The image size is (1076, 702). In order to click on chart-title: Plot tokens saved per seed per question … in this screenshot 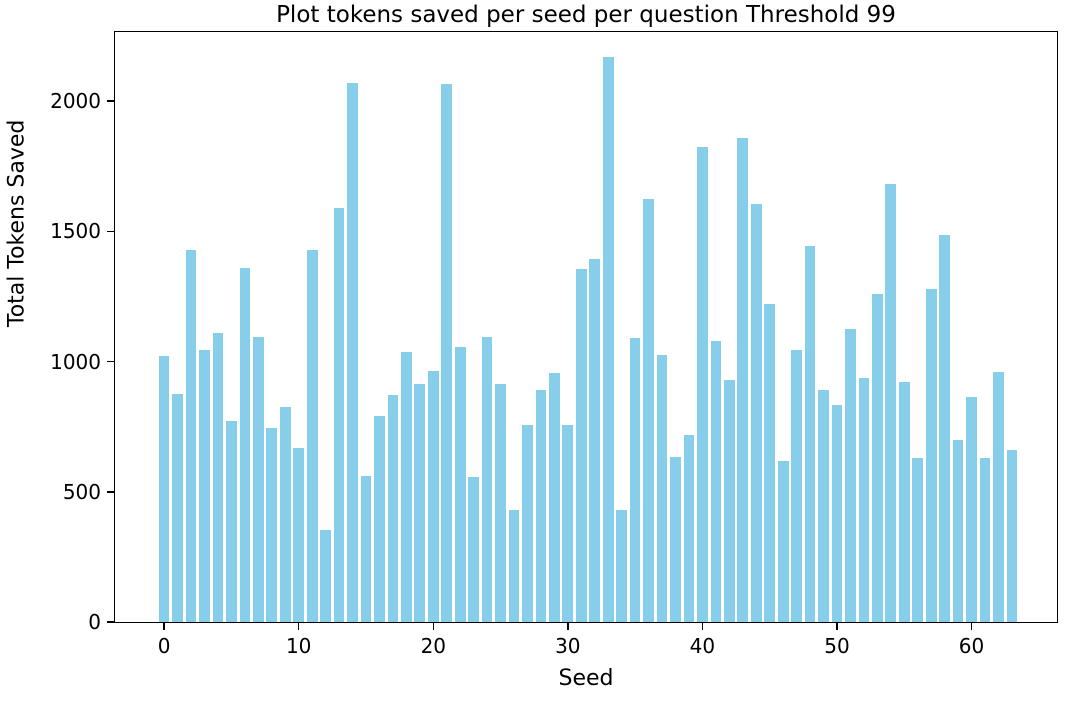, I will do `click(586, 15)`.